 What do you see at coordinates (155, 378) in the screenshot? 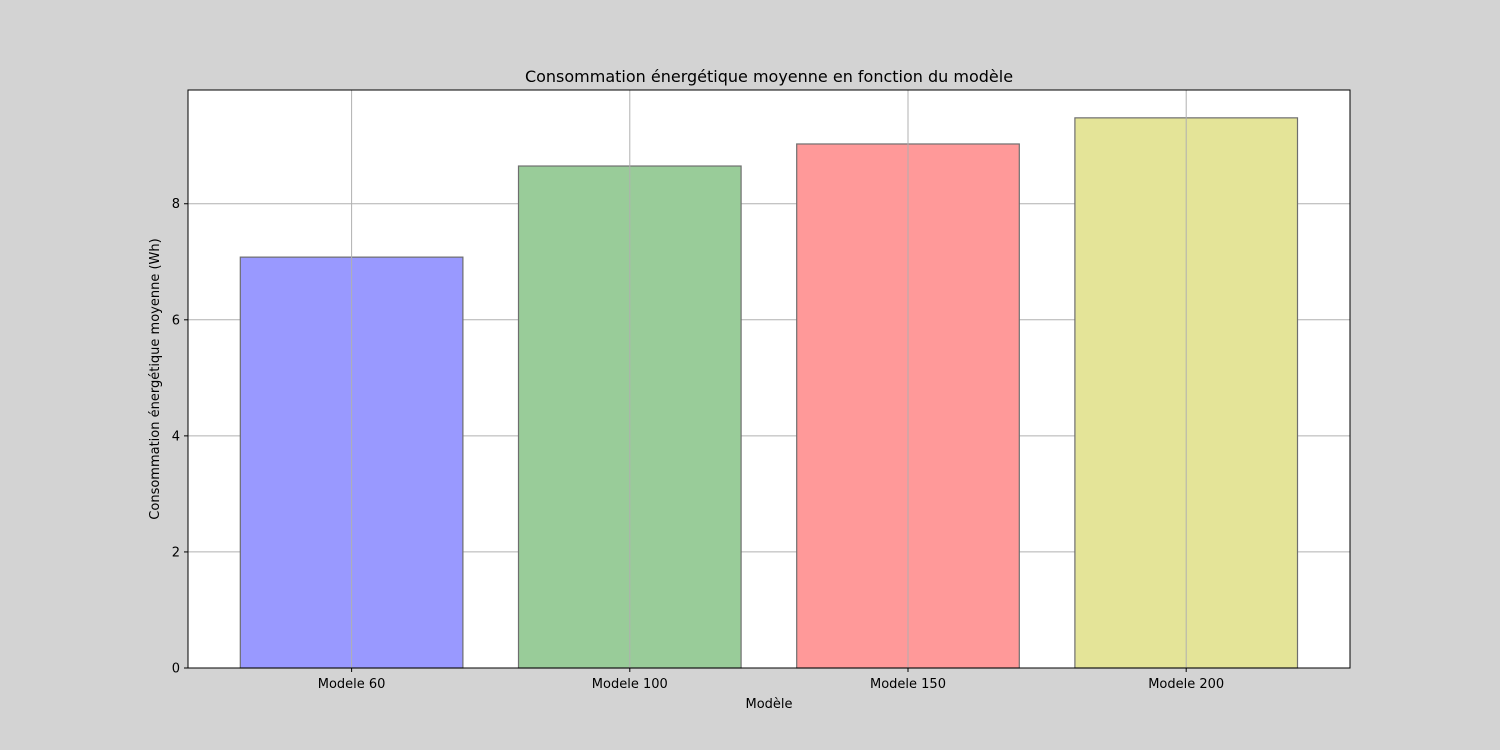
I see `y-axis-label: Consommation énergétique moyenne (Wh)` at bounding box center [155, 378].